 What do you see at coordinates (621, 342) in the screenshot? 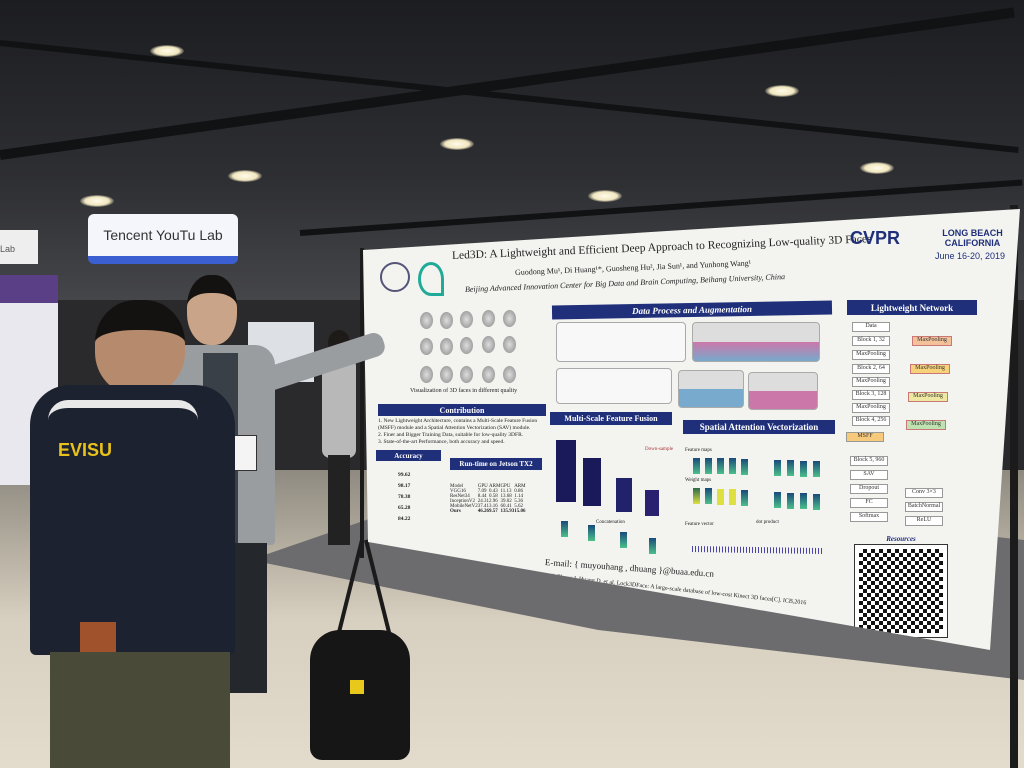
I see `data-process-diagram` at bounding box center [621, 342].